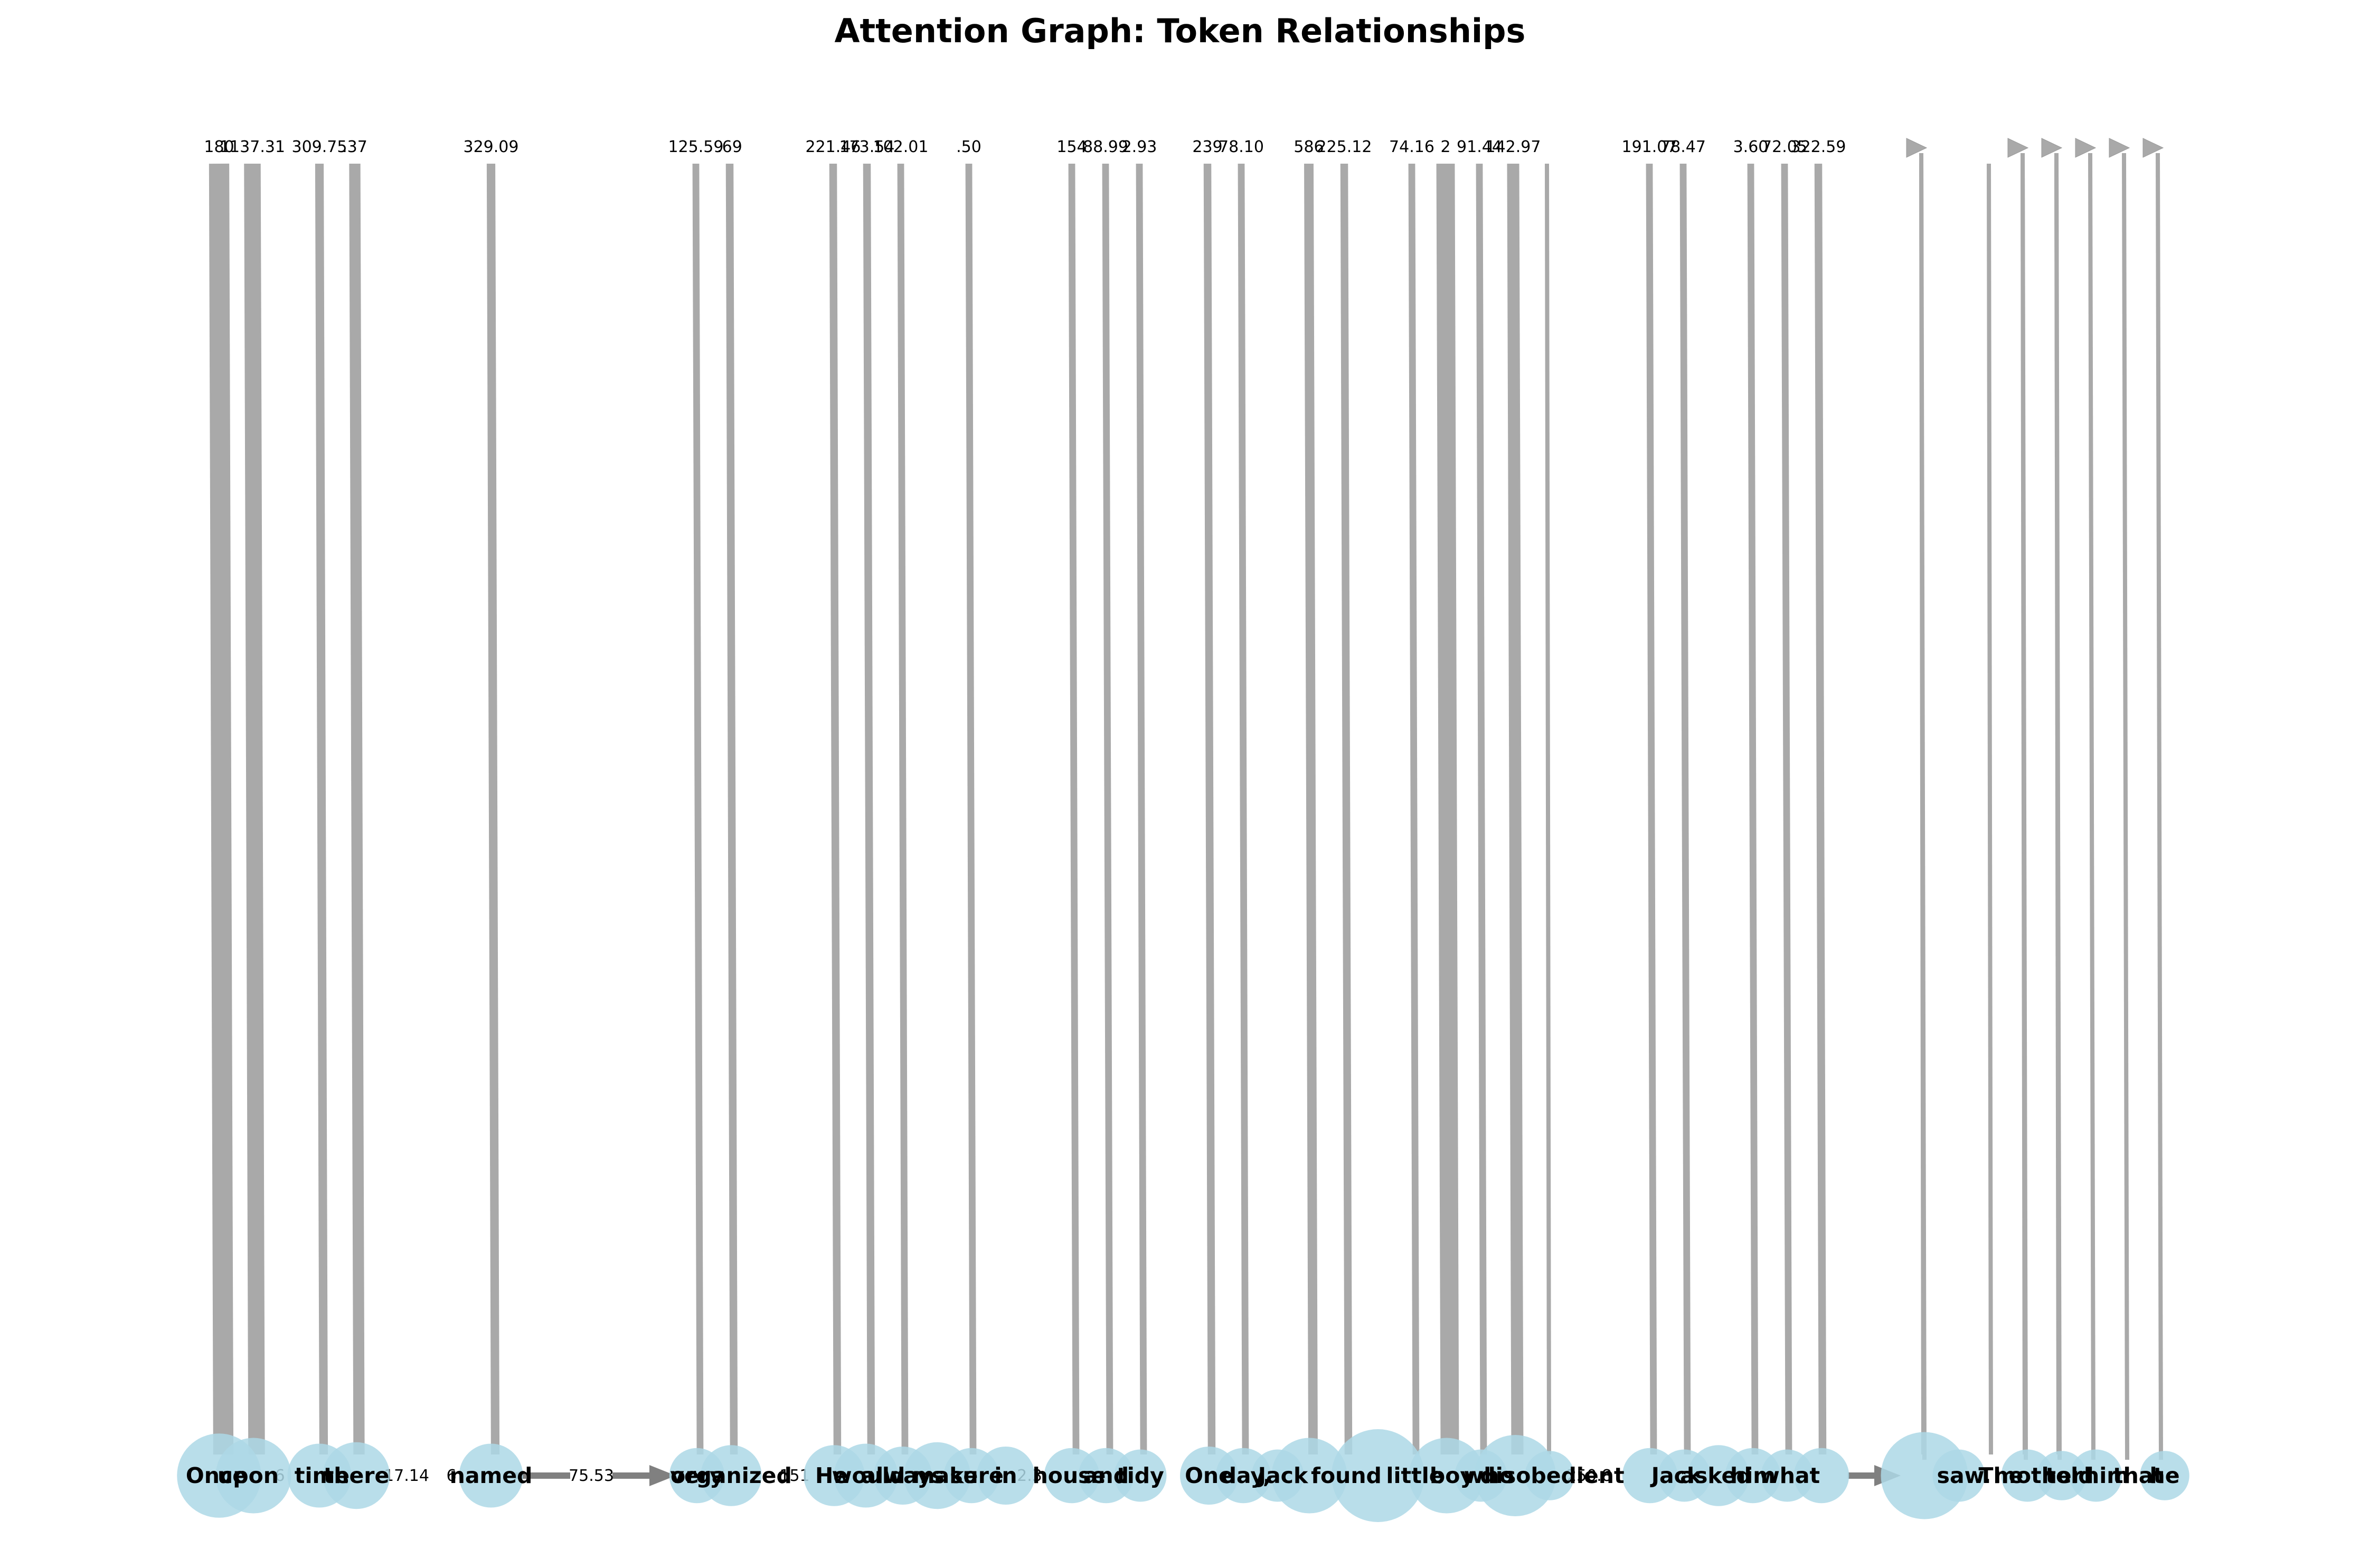 The height and width of the screenshot is (1568, 2360). What do you see at coordinates (248, 1476) in the screenshot?
I see `token-label: upon` at bounding box center [248, 1476].